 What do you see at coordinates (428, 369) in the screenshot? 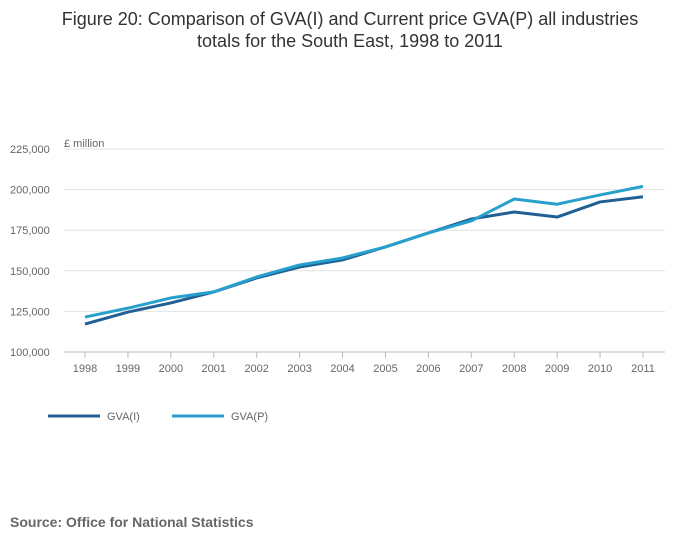
I see `x-tick-label: 2006` at bounding box center [428, 369].